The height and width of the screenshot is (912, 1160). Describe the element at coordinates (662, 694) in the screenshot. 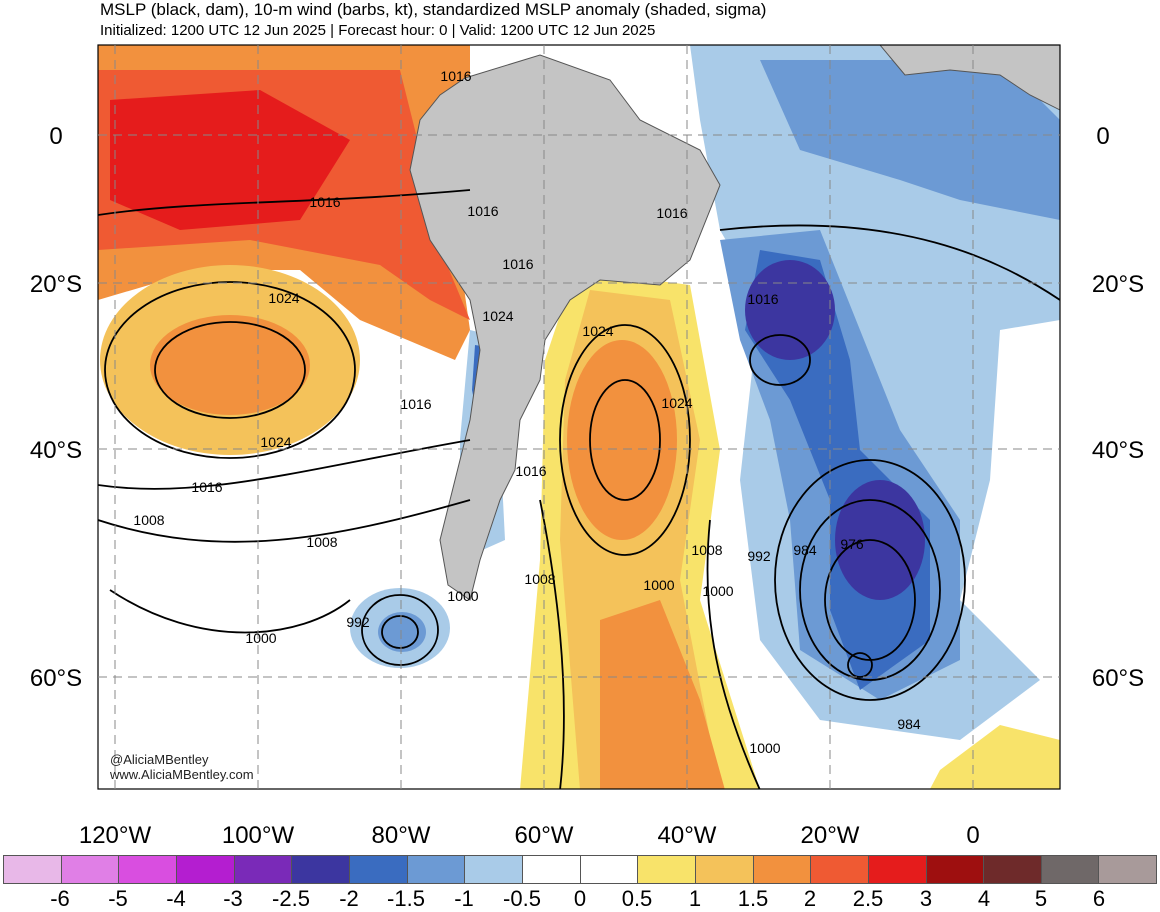

I see `anomaly-atlantic-south` at that location.